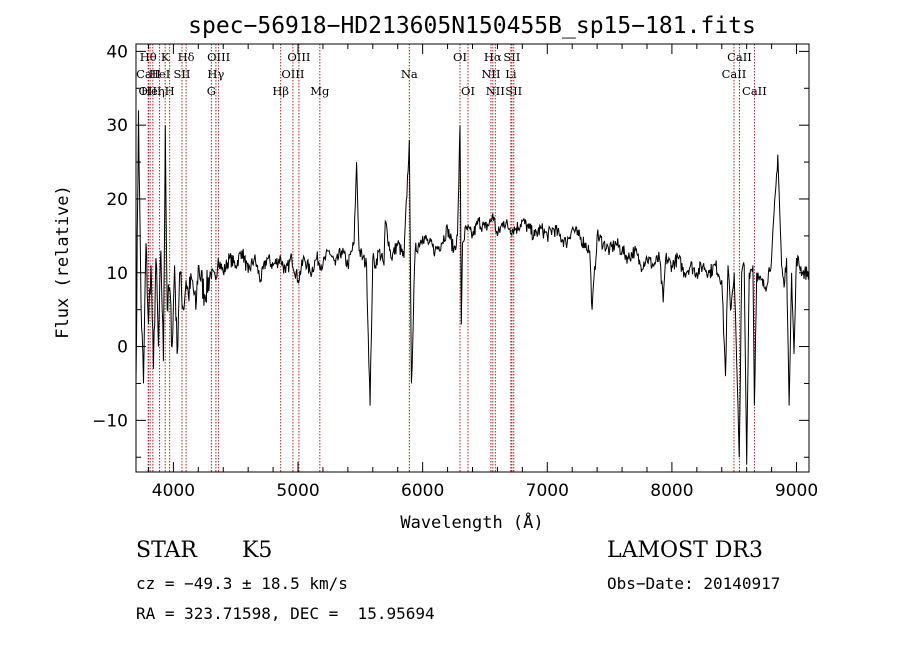  I want to click on x-tick-label: 9000, so click(796, 491).